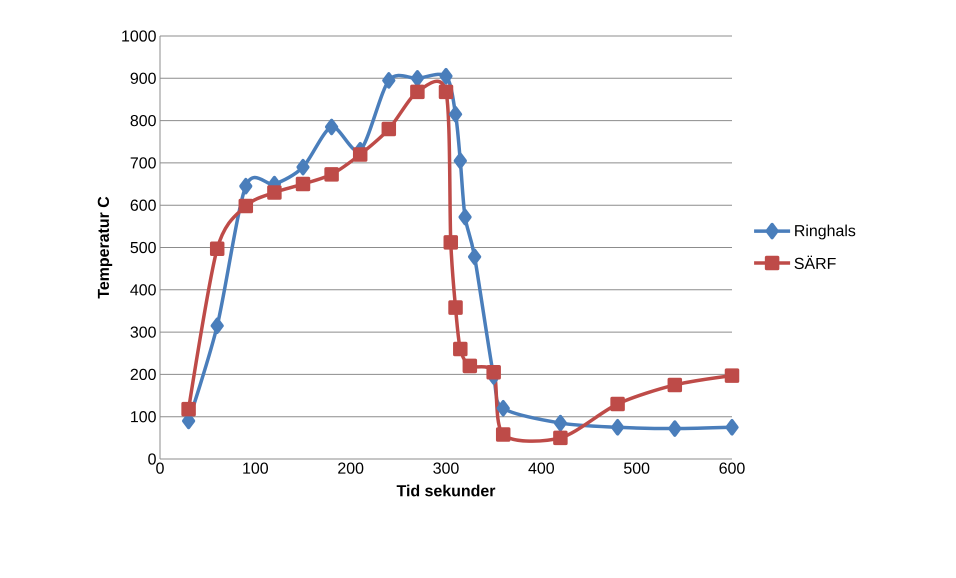  I want to click on y-tick-label: 800, so click(143, 120).